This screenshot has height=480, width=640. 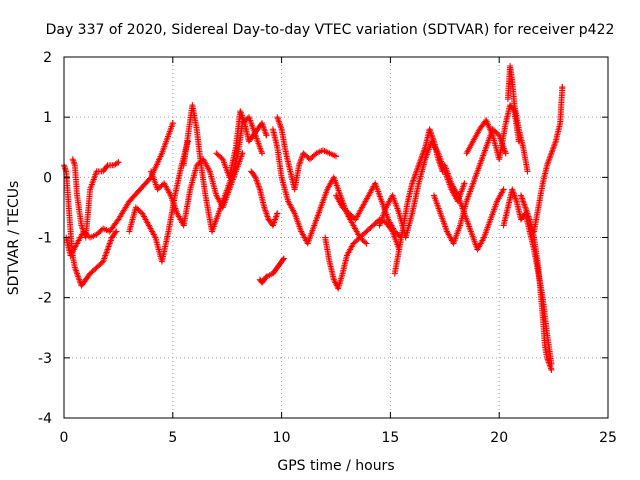 I want to click on series-sat-t, so click(x=536, y=282).